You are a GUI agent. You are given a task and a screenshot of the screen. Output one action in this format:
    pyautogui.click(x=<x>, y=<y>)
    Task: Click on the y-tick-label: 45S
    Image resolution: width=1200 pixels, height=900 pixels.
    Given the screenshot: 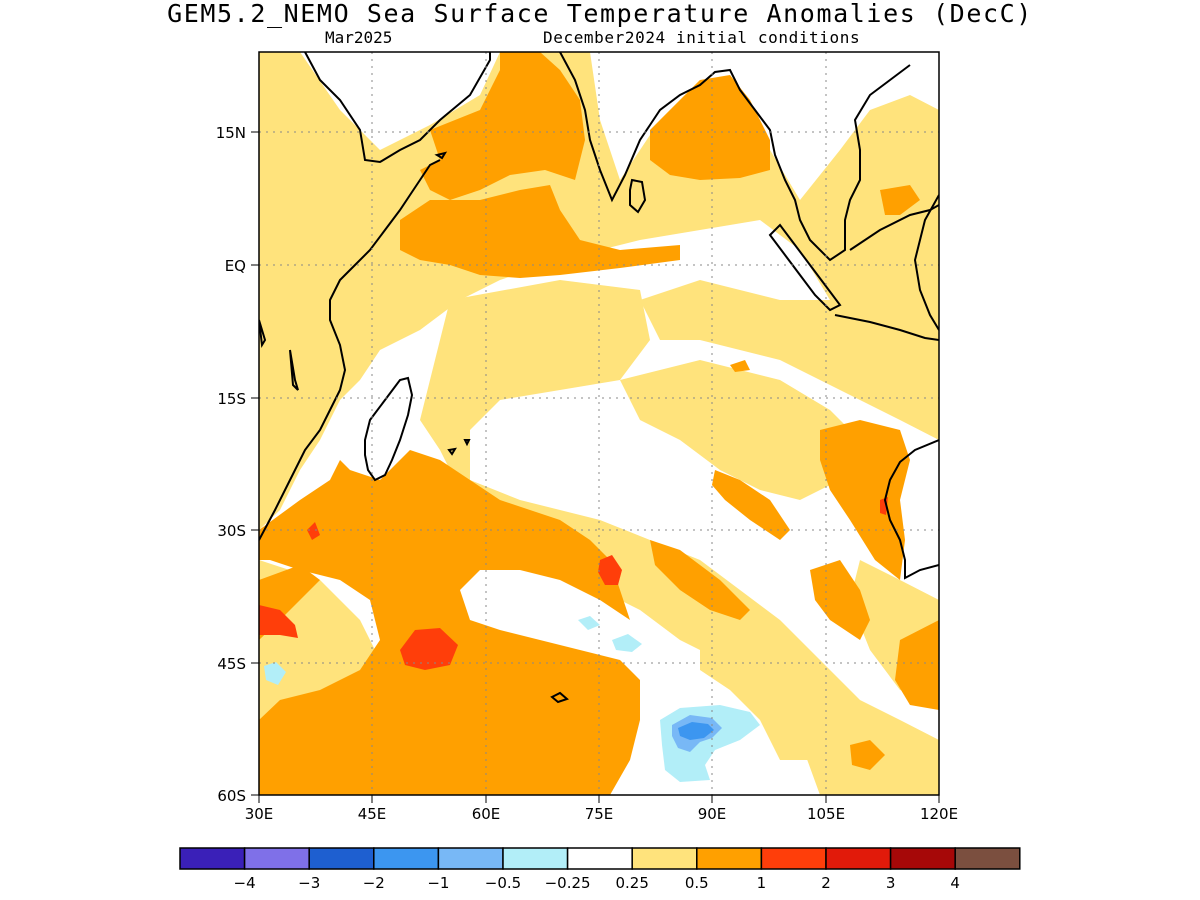 What is the action you would take?
    pyautogui.click(x=231, y=664)
    